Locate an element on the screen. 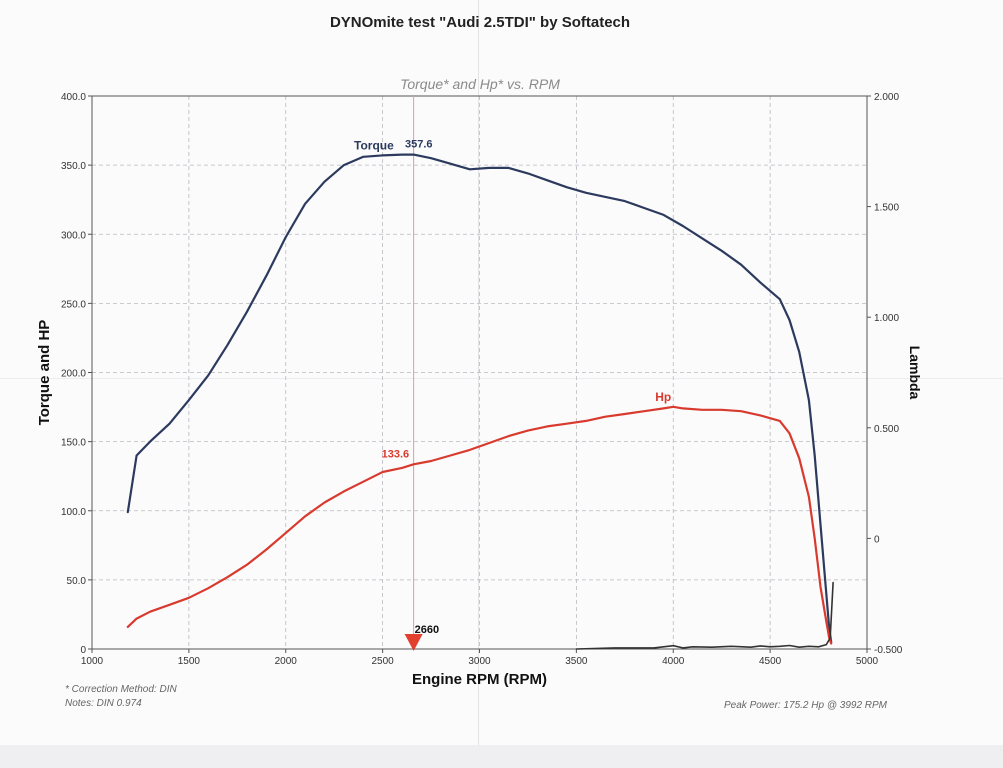 The width and height of the screenshot is (1003, 768). scan-border is located at coordinates (501, 756).